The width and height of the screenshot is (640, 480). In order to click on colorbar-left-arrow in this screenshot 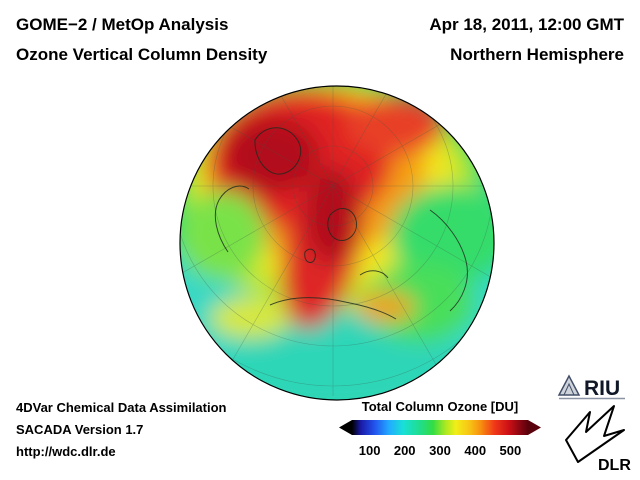, I will do `click(345, 427)`.